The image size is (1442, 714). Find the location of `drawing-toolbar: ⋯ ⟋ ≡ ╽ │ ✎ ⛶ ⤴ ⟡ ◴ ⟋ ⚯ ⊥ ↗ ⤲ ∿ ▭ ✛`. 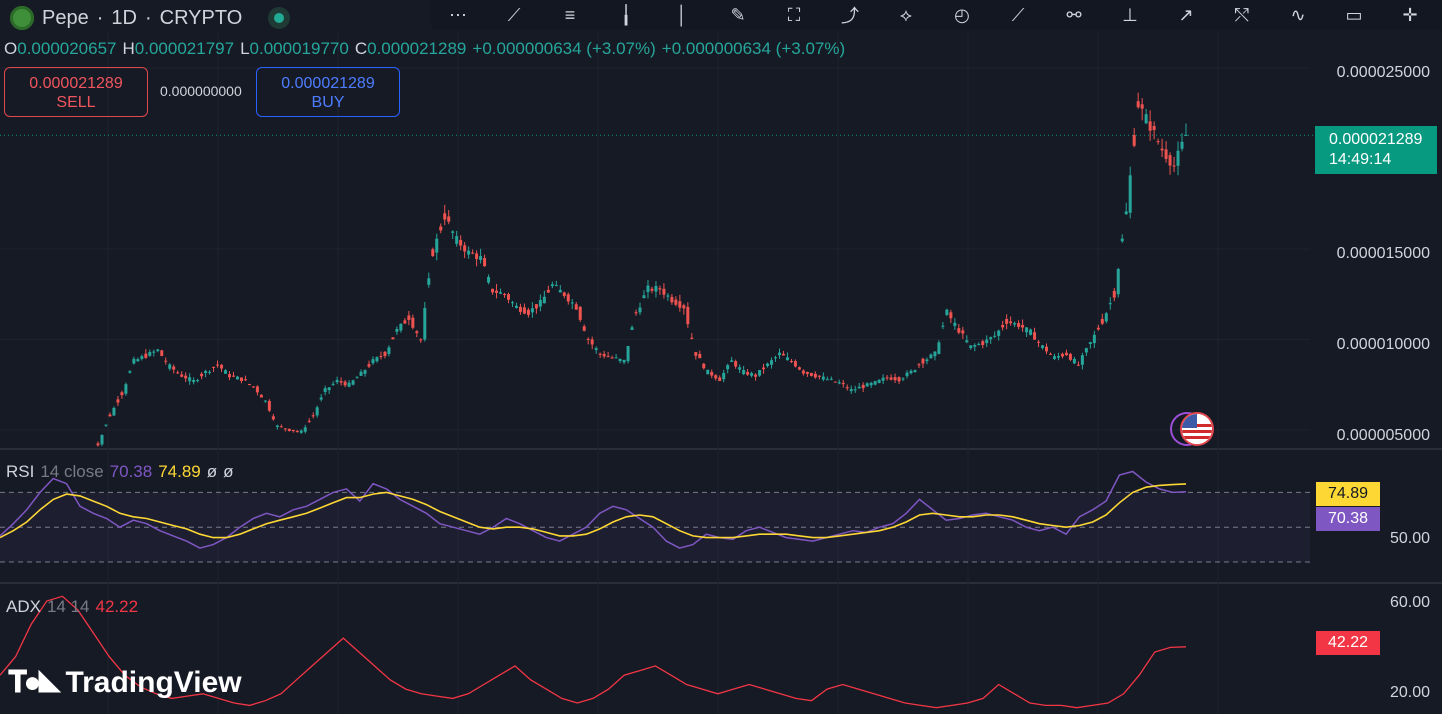

drawing-toolbar: ⋯ ⟋ ≡ ╽ │ ✎ ⛶ ⤴ ⟡ ◴ ⟋ ⚯ ⊥ ↗ ⤲ ∿ ▭ ✛ is located at coordinates (936, 15).